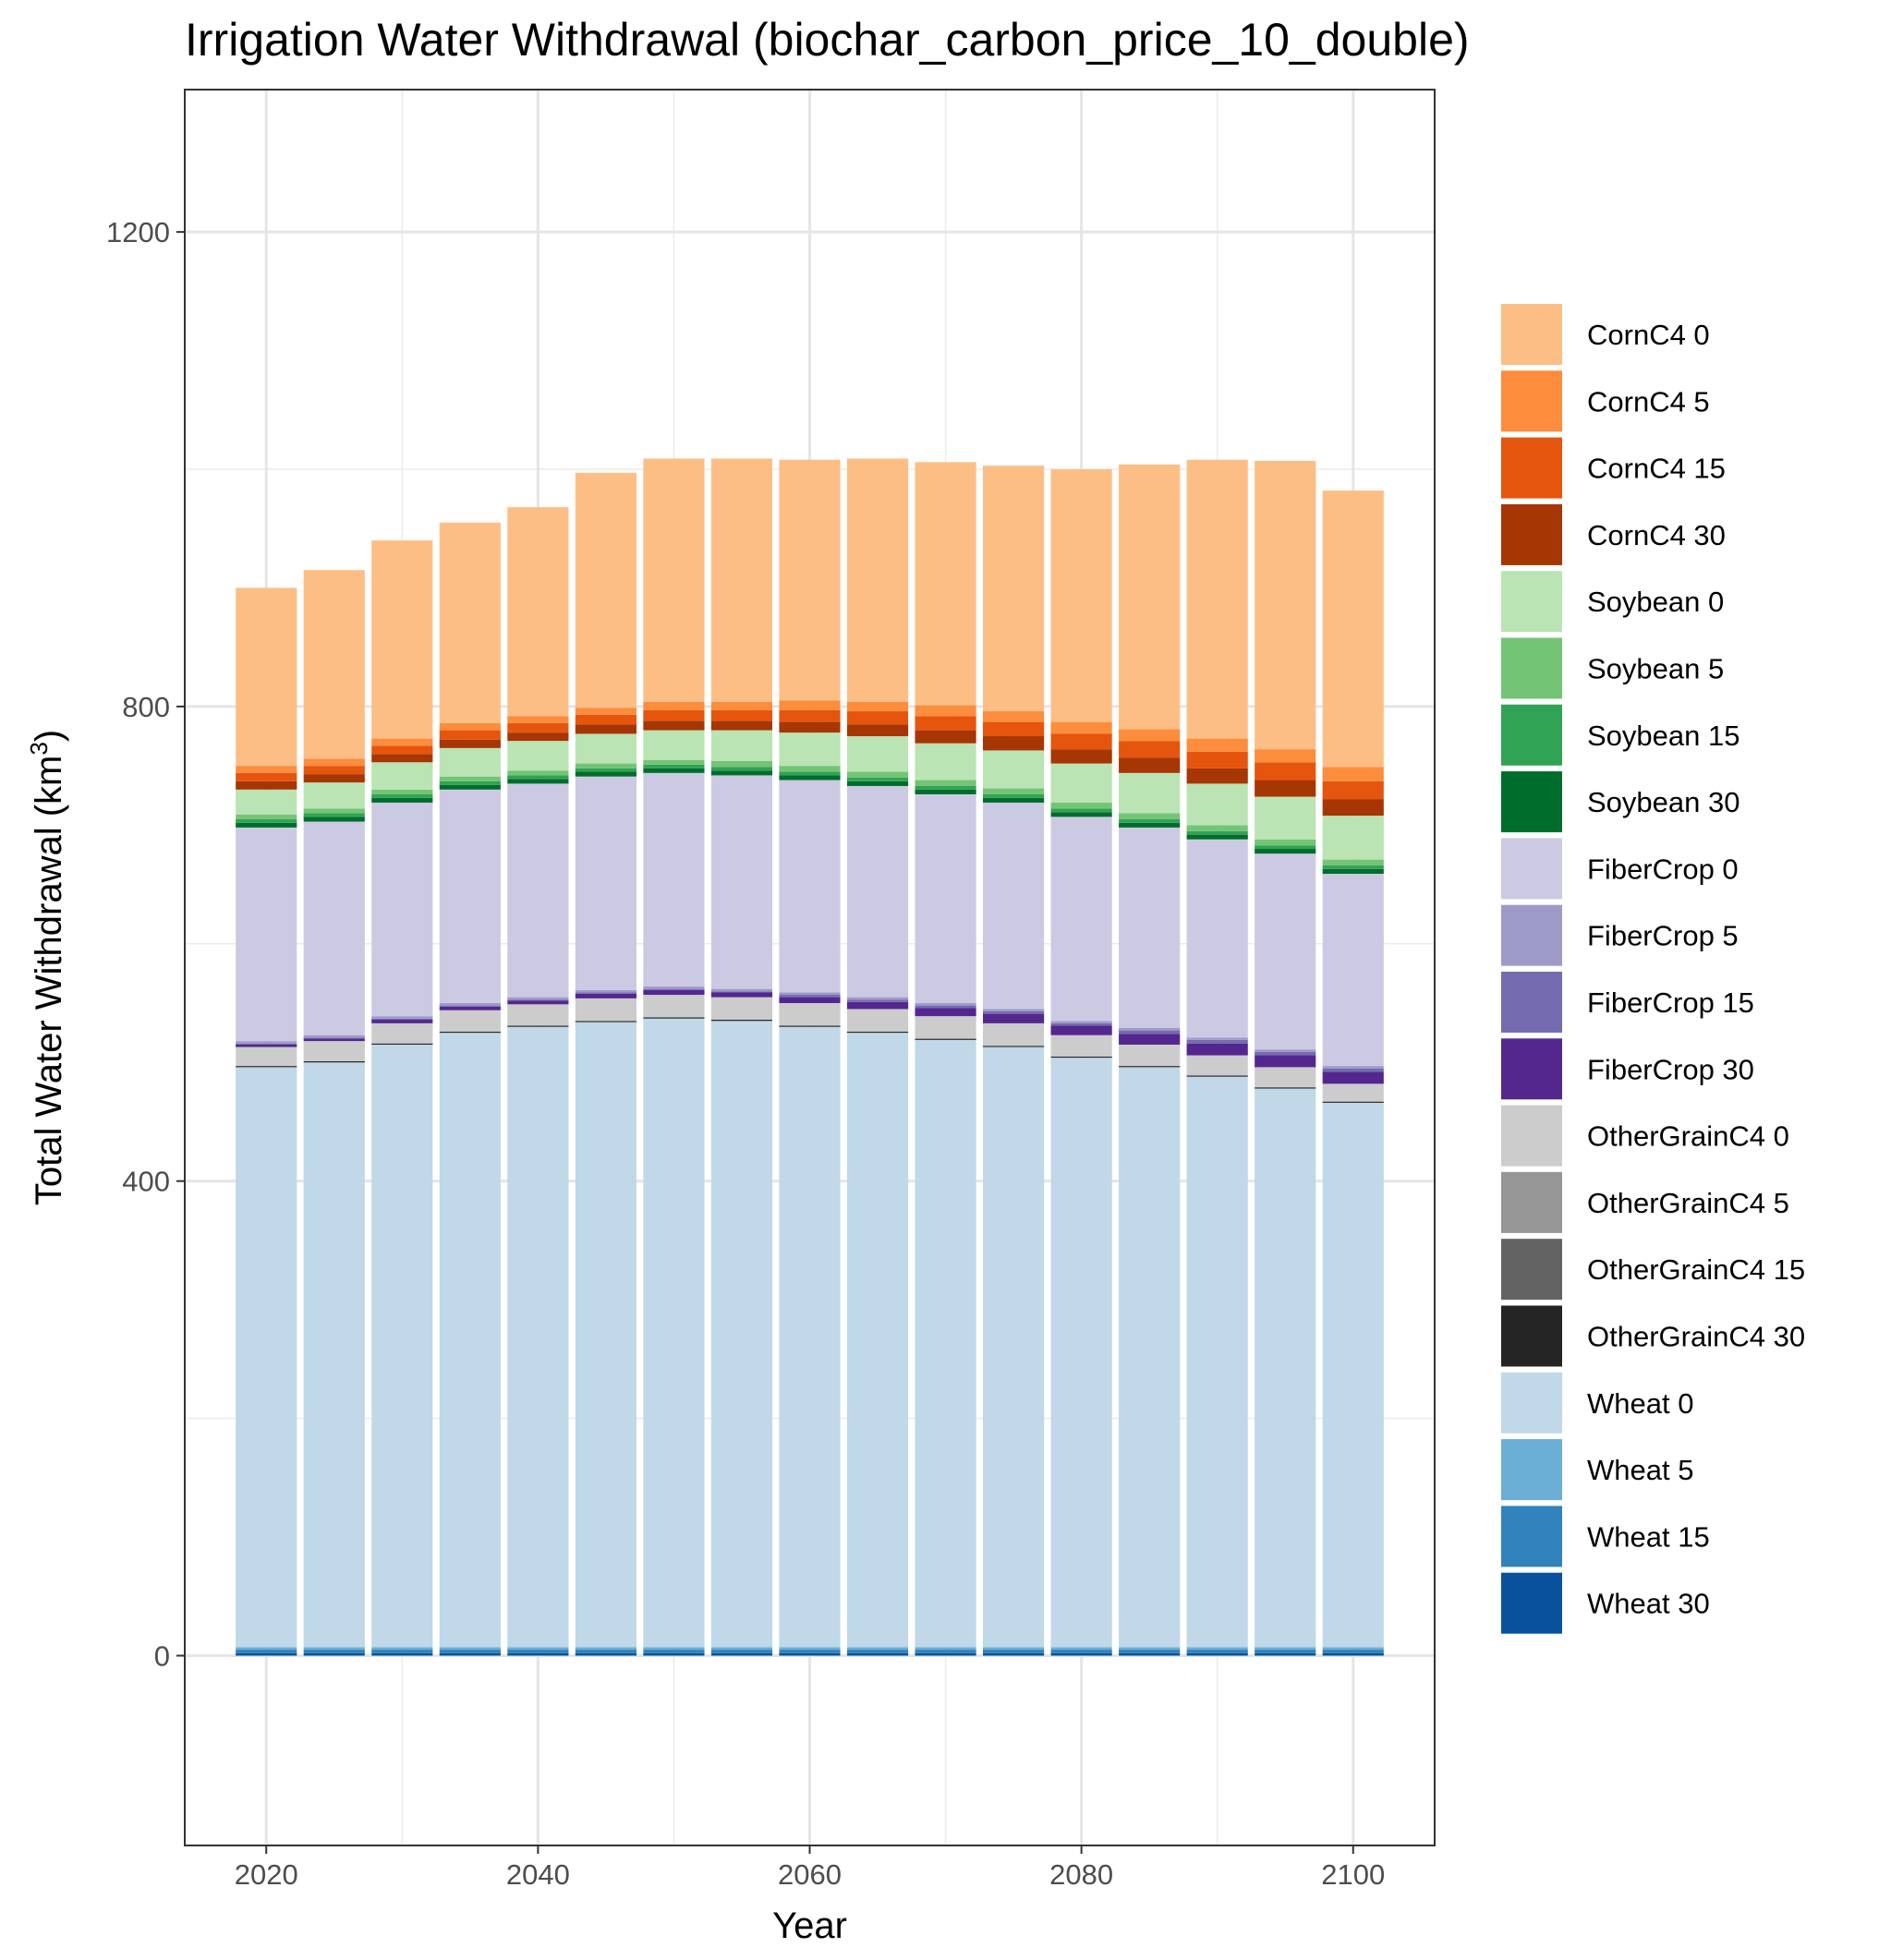  What do you see at coordinates (1688, 1136) in the screenshot?
I see `legend-label: OtherGrainC4 0` at bounding box center [1688, 1136].